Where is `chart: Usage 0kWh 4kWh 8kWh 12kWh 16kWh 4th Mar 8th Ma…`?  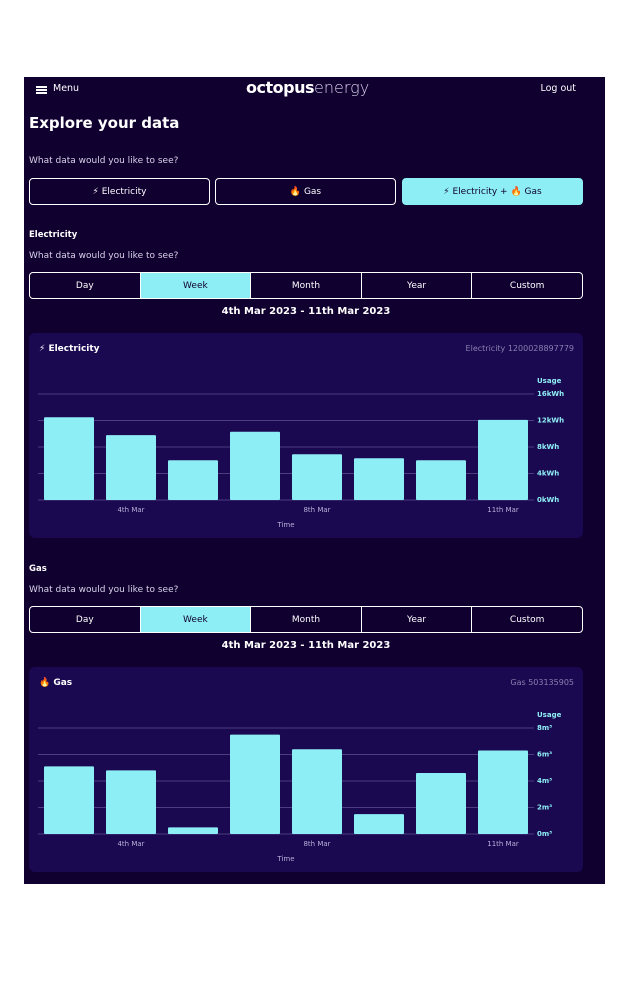 chart: Usage 0kWh 4kWh 8kWh 12kWh 16kWh 4th Mar 8th Ma… is located at coordinates (301, 453).